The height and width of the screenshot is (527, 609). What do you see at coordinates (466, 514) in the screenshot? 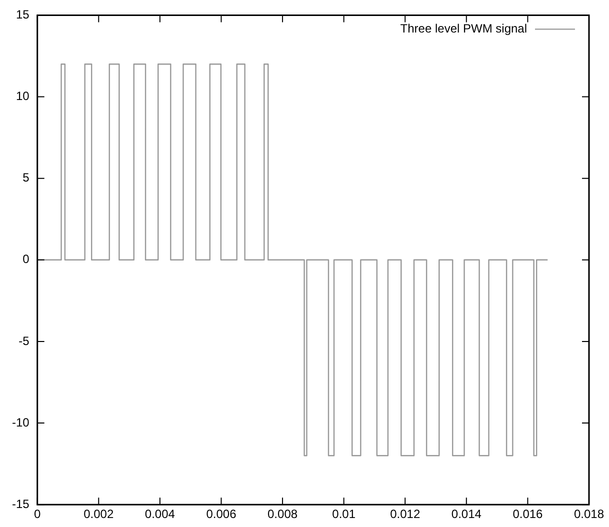
I see `x-tick-label: 0.014` at bounding box center [466, 514].